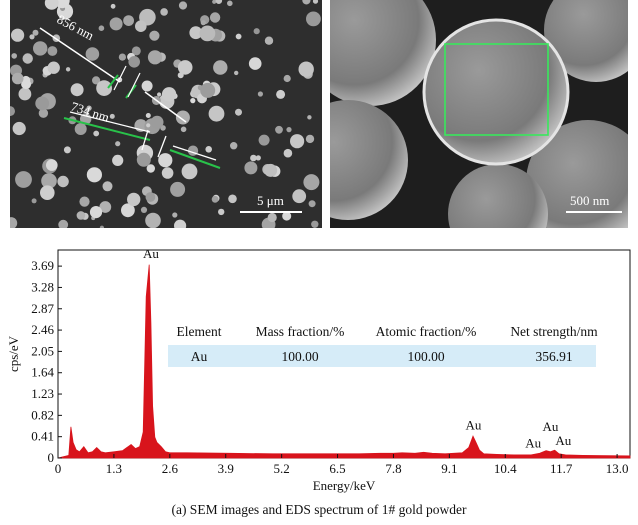  What do you see at coordinates (170, 468) in the screenshot?
I see `x-tick-label: 2.6` at bounding box center [170, 468].